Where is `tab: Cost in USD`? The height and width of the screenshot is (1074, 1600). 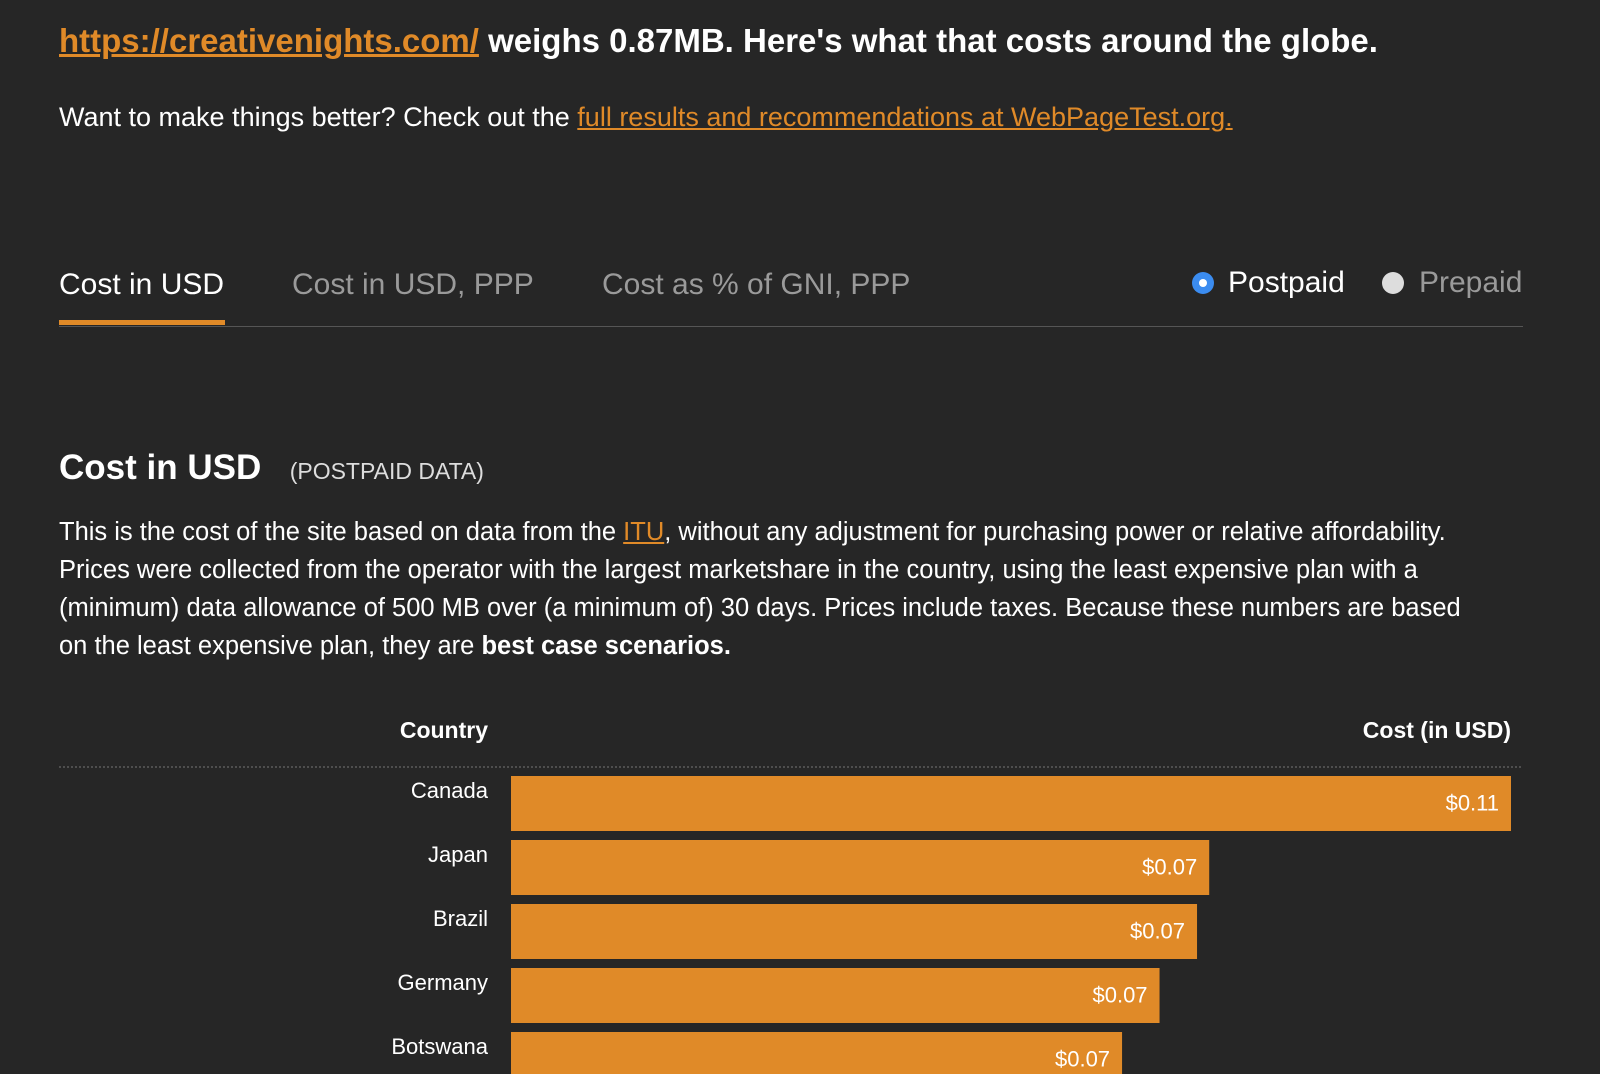
tab: Cost in USD is located at coordinates (142, 284).